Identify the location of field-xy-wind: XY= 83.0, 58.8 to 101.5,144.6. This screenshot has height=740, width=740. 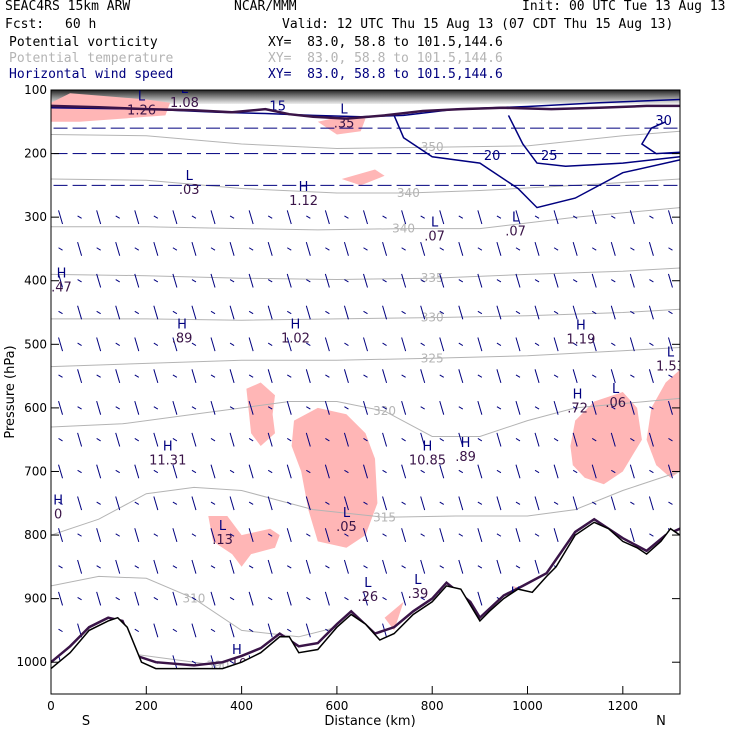
(385, 74).